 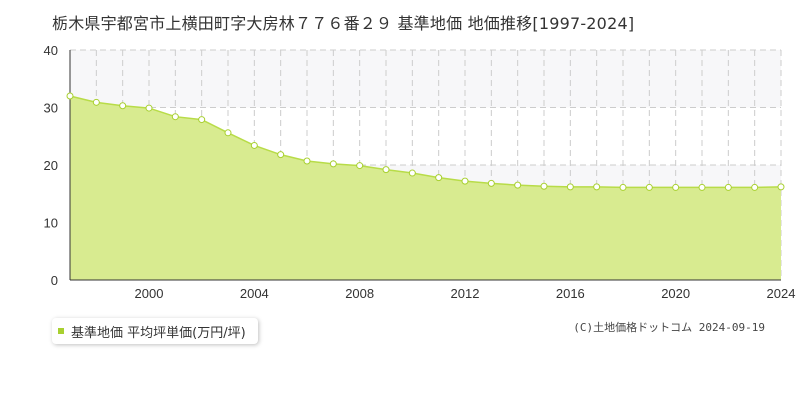 I want to click on x-axis-ticks: 2000 2004 2008 2012 2016 2020 2024, so click(x=465, y=293).